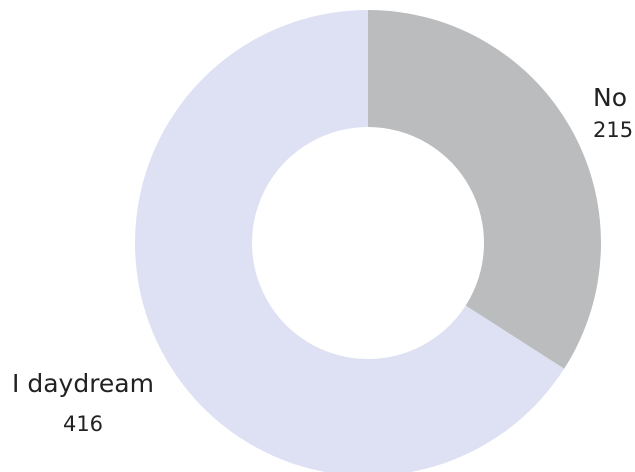 This screenshot has width=635, height=472. I want to click on slice-label-no: No, so click(610, 97).